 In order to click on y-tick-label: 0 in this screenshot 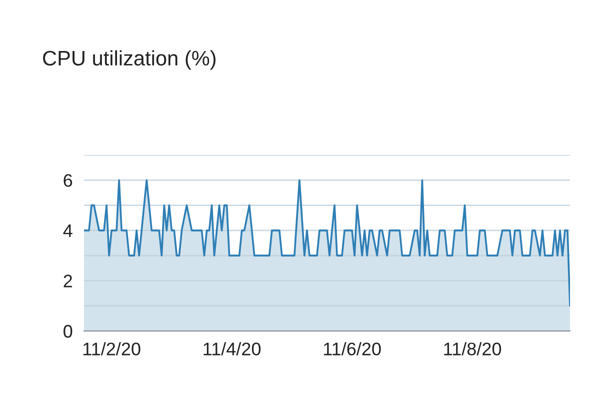, I will do `click(68, 331)`.